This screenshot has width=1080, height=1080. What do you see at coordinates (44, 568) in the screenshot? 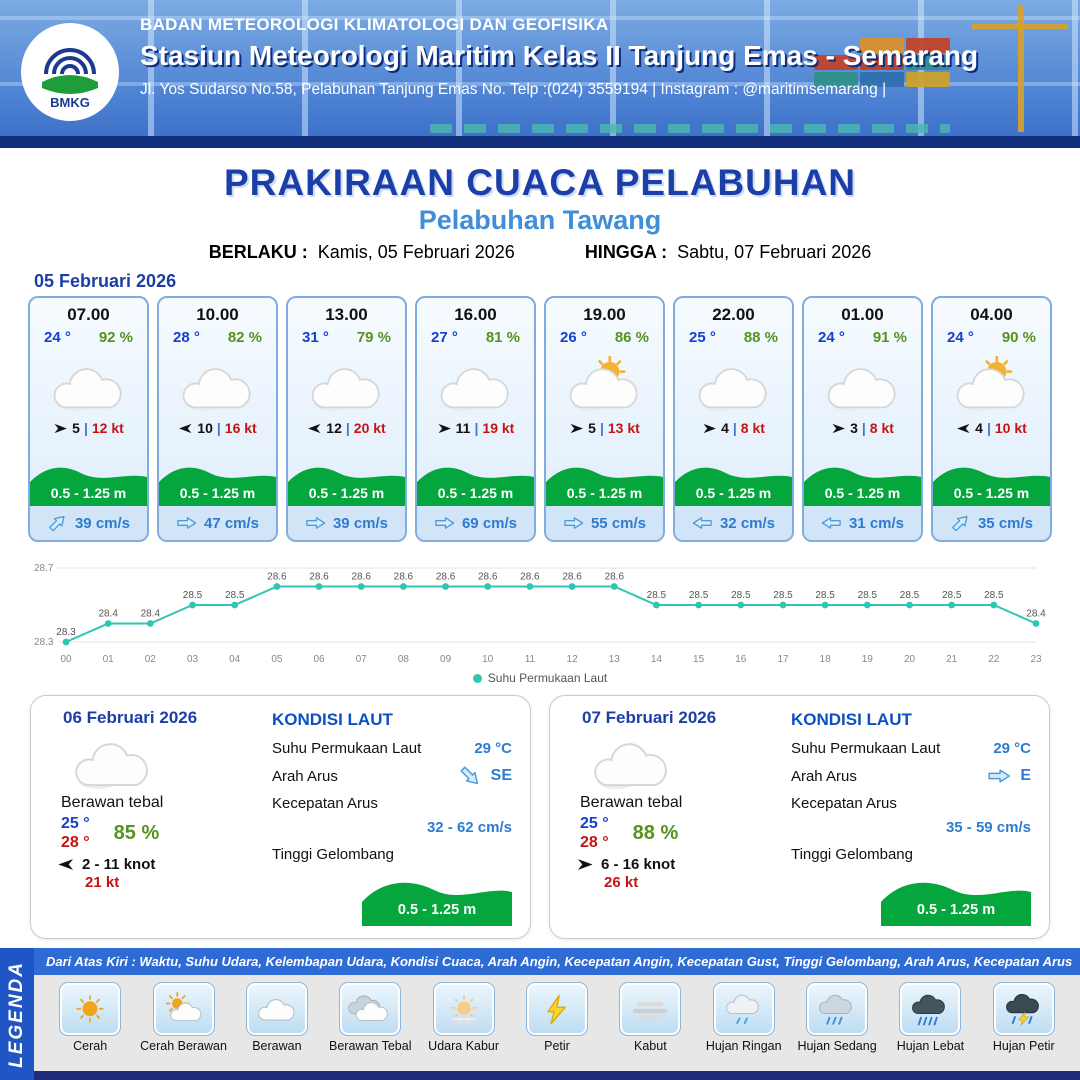
I see `svg-text: 28.7` at bounding box center [44, 568].